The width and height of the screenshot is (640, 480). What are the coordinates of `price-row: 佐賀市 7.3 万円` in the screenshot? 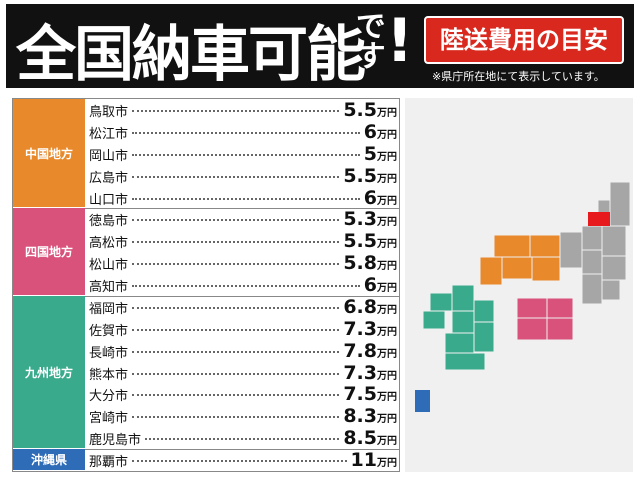 It's located at (243, 329).